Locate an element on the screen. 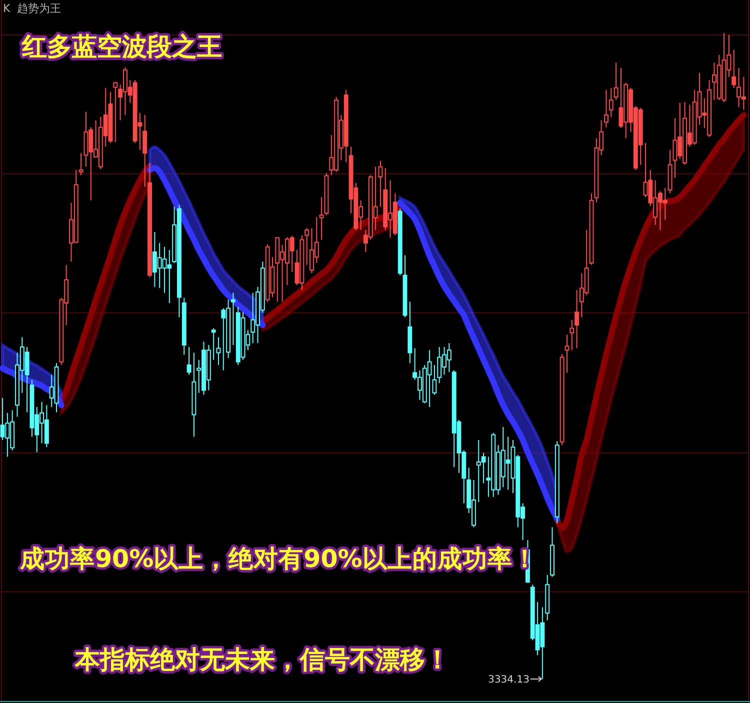 This screenshot has height=703, width=750. chart-subtitle: K 趋势为王 is located at coordinates (32, 8).